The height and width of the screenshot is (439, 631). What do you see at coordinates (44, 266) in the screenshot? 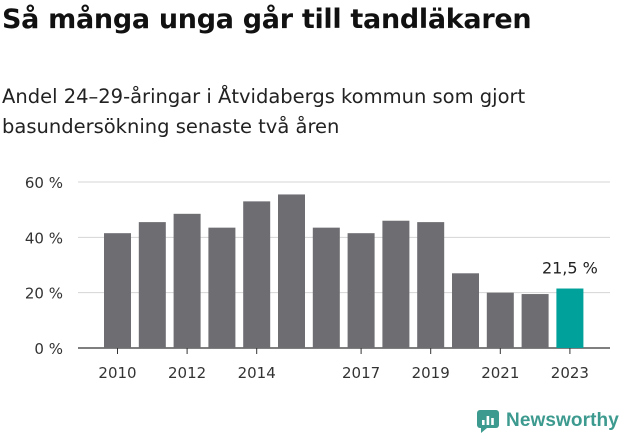
I see `y-axis-ticks: 0 % 20 % 40 % 60 %` at bounding box center [44, 266].